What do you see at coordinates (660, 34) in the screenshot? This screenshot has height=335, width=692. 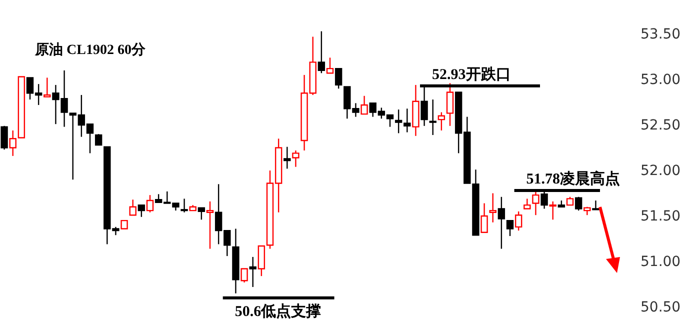 I see `y-tick-label: 53.50` at bounding box center [660, 34].